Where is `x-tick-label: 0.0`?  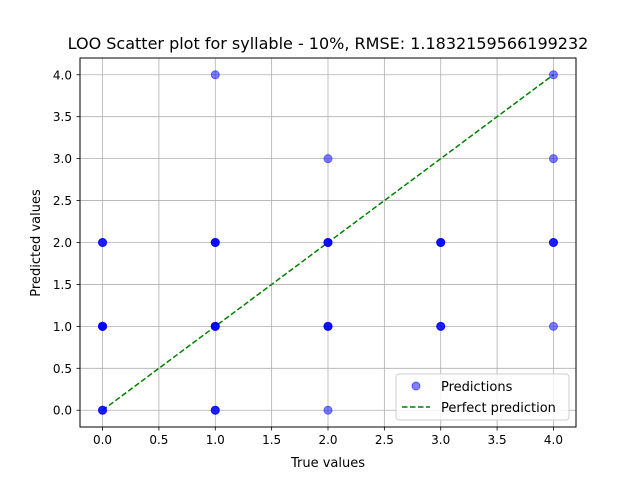 x-tick-label: 0.0 is located at coordinates (102, 440).